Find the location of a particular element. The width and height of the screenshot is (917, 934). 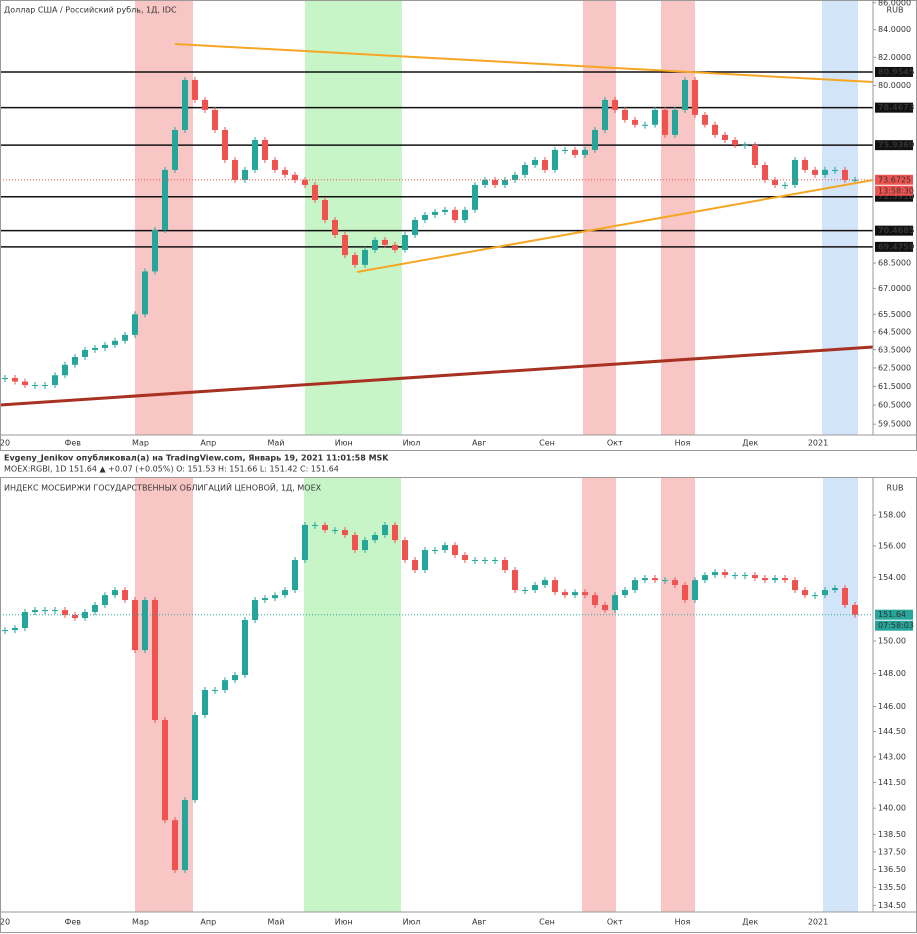

currency-label: RUB is located at coordinates (895, 10).